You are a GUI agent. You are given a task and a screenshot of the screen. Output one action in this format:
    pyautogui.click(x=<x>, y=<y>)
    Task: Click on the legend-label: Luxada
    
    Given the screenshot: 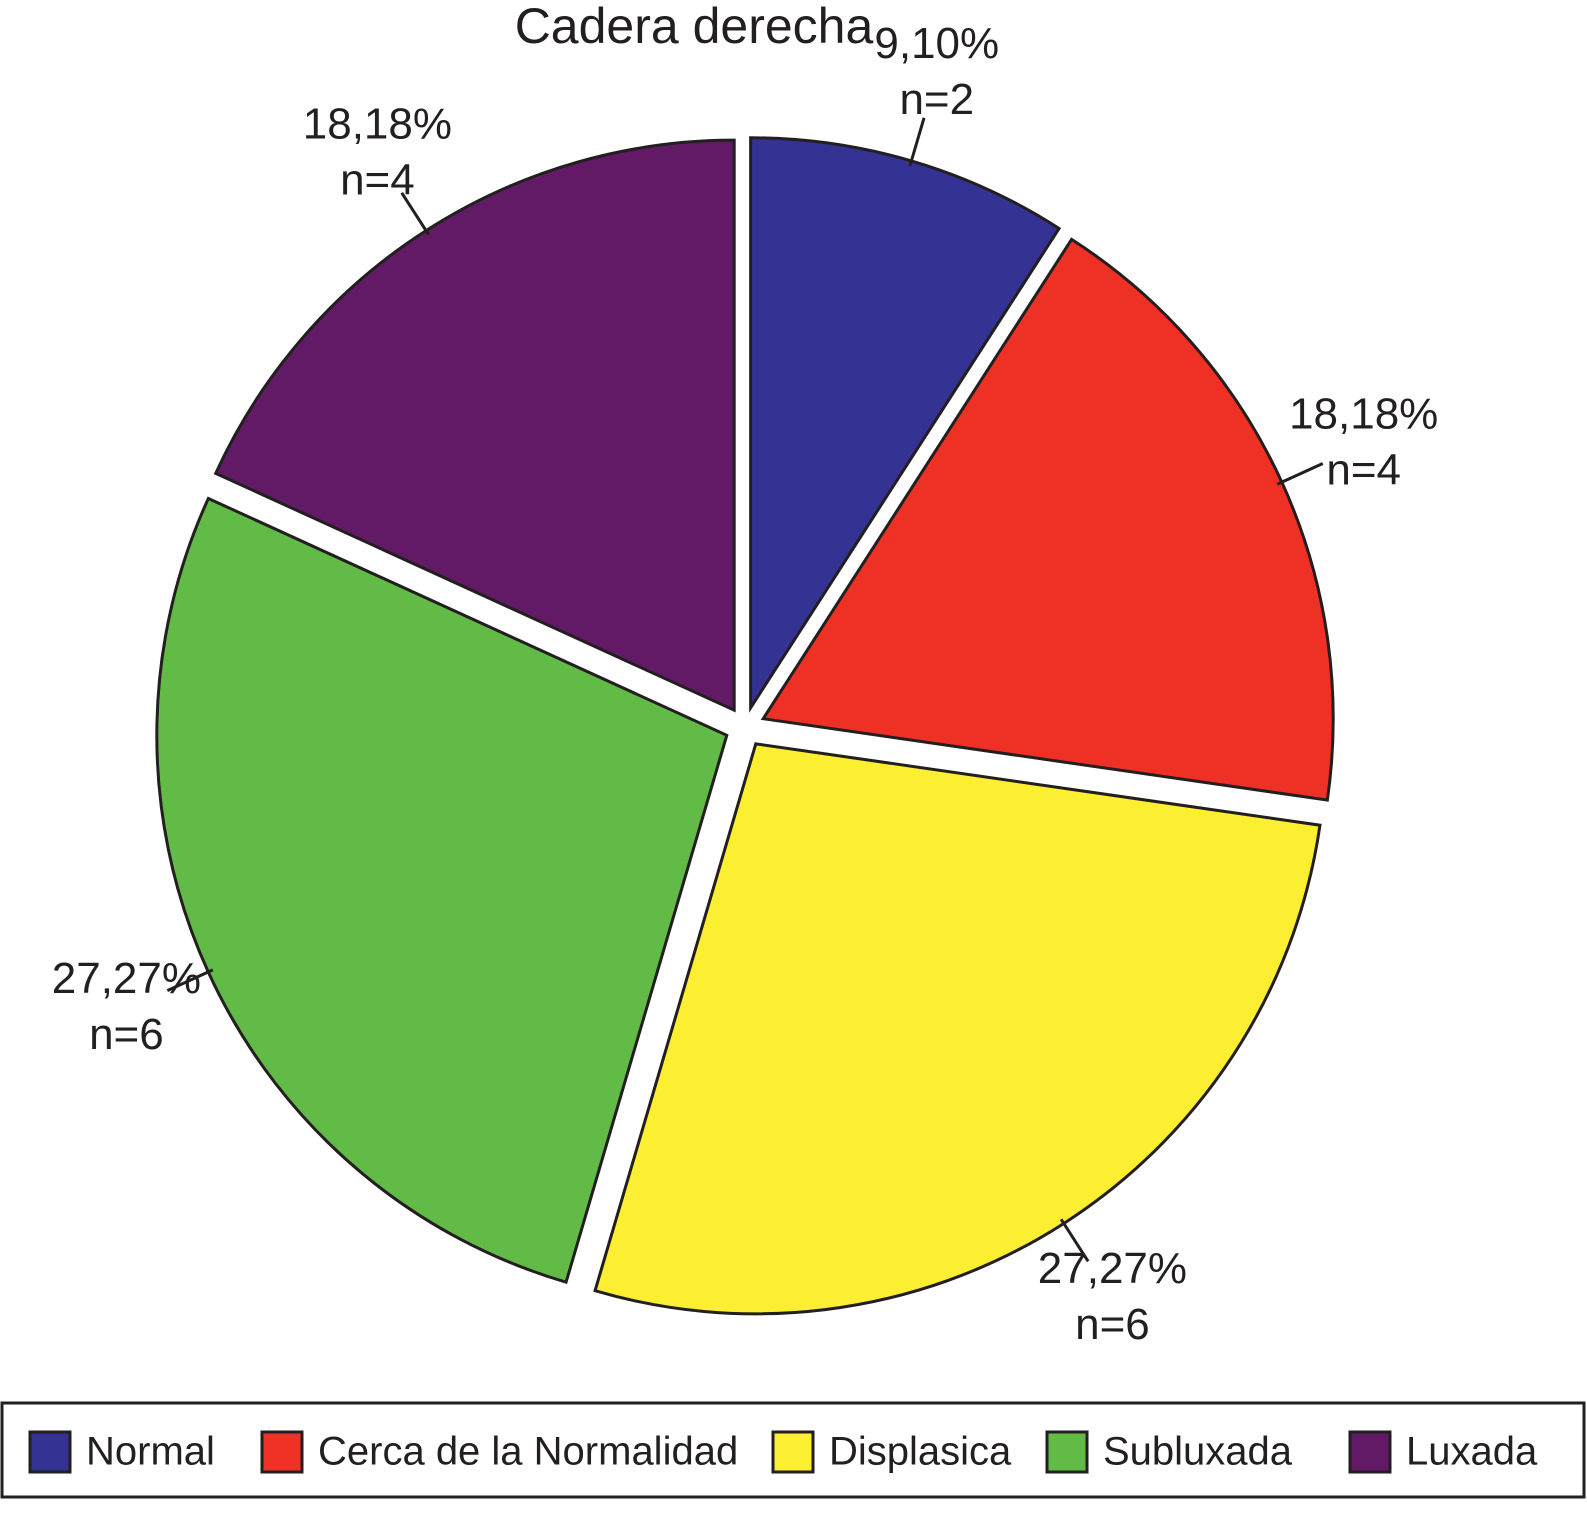 What is the action you would take?
    pyautogui.click(x=1472, y=1452)
    